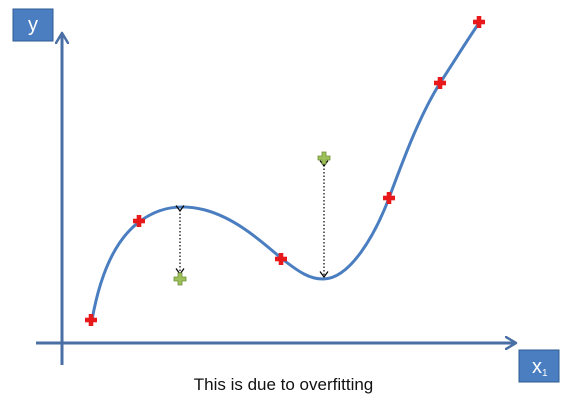 The width and height of the screenshot is (567, 407). Describe the element at coordinates (252, 218) in the screenshot. I see `test-points` at that location.